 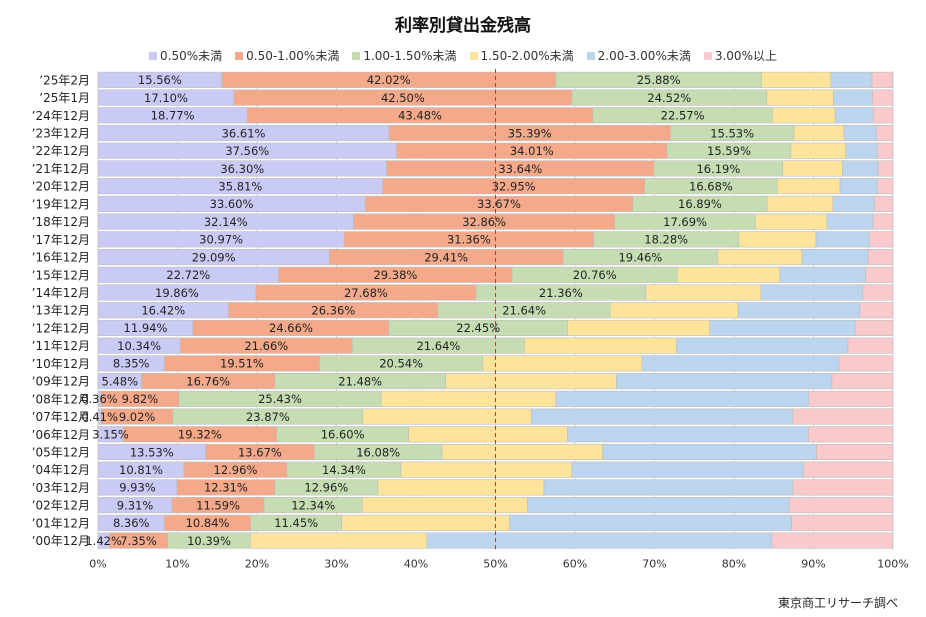 I want to click on legend-item: 0.50-1.00%未満, so click(x=287, y=55).